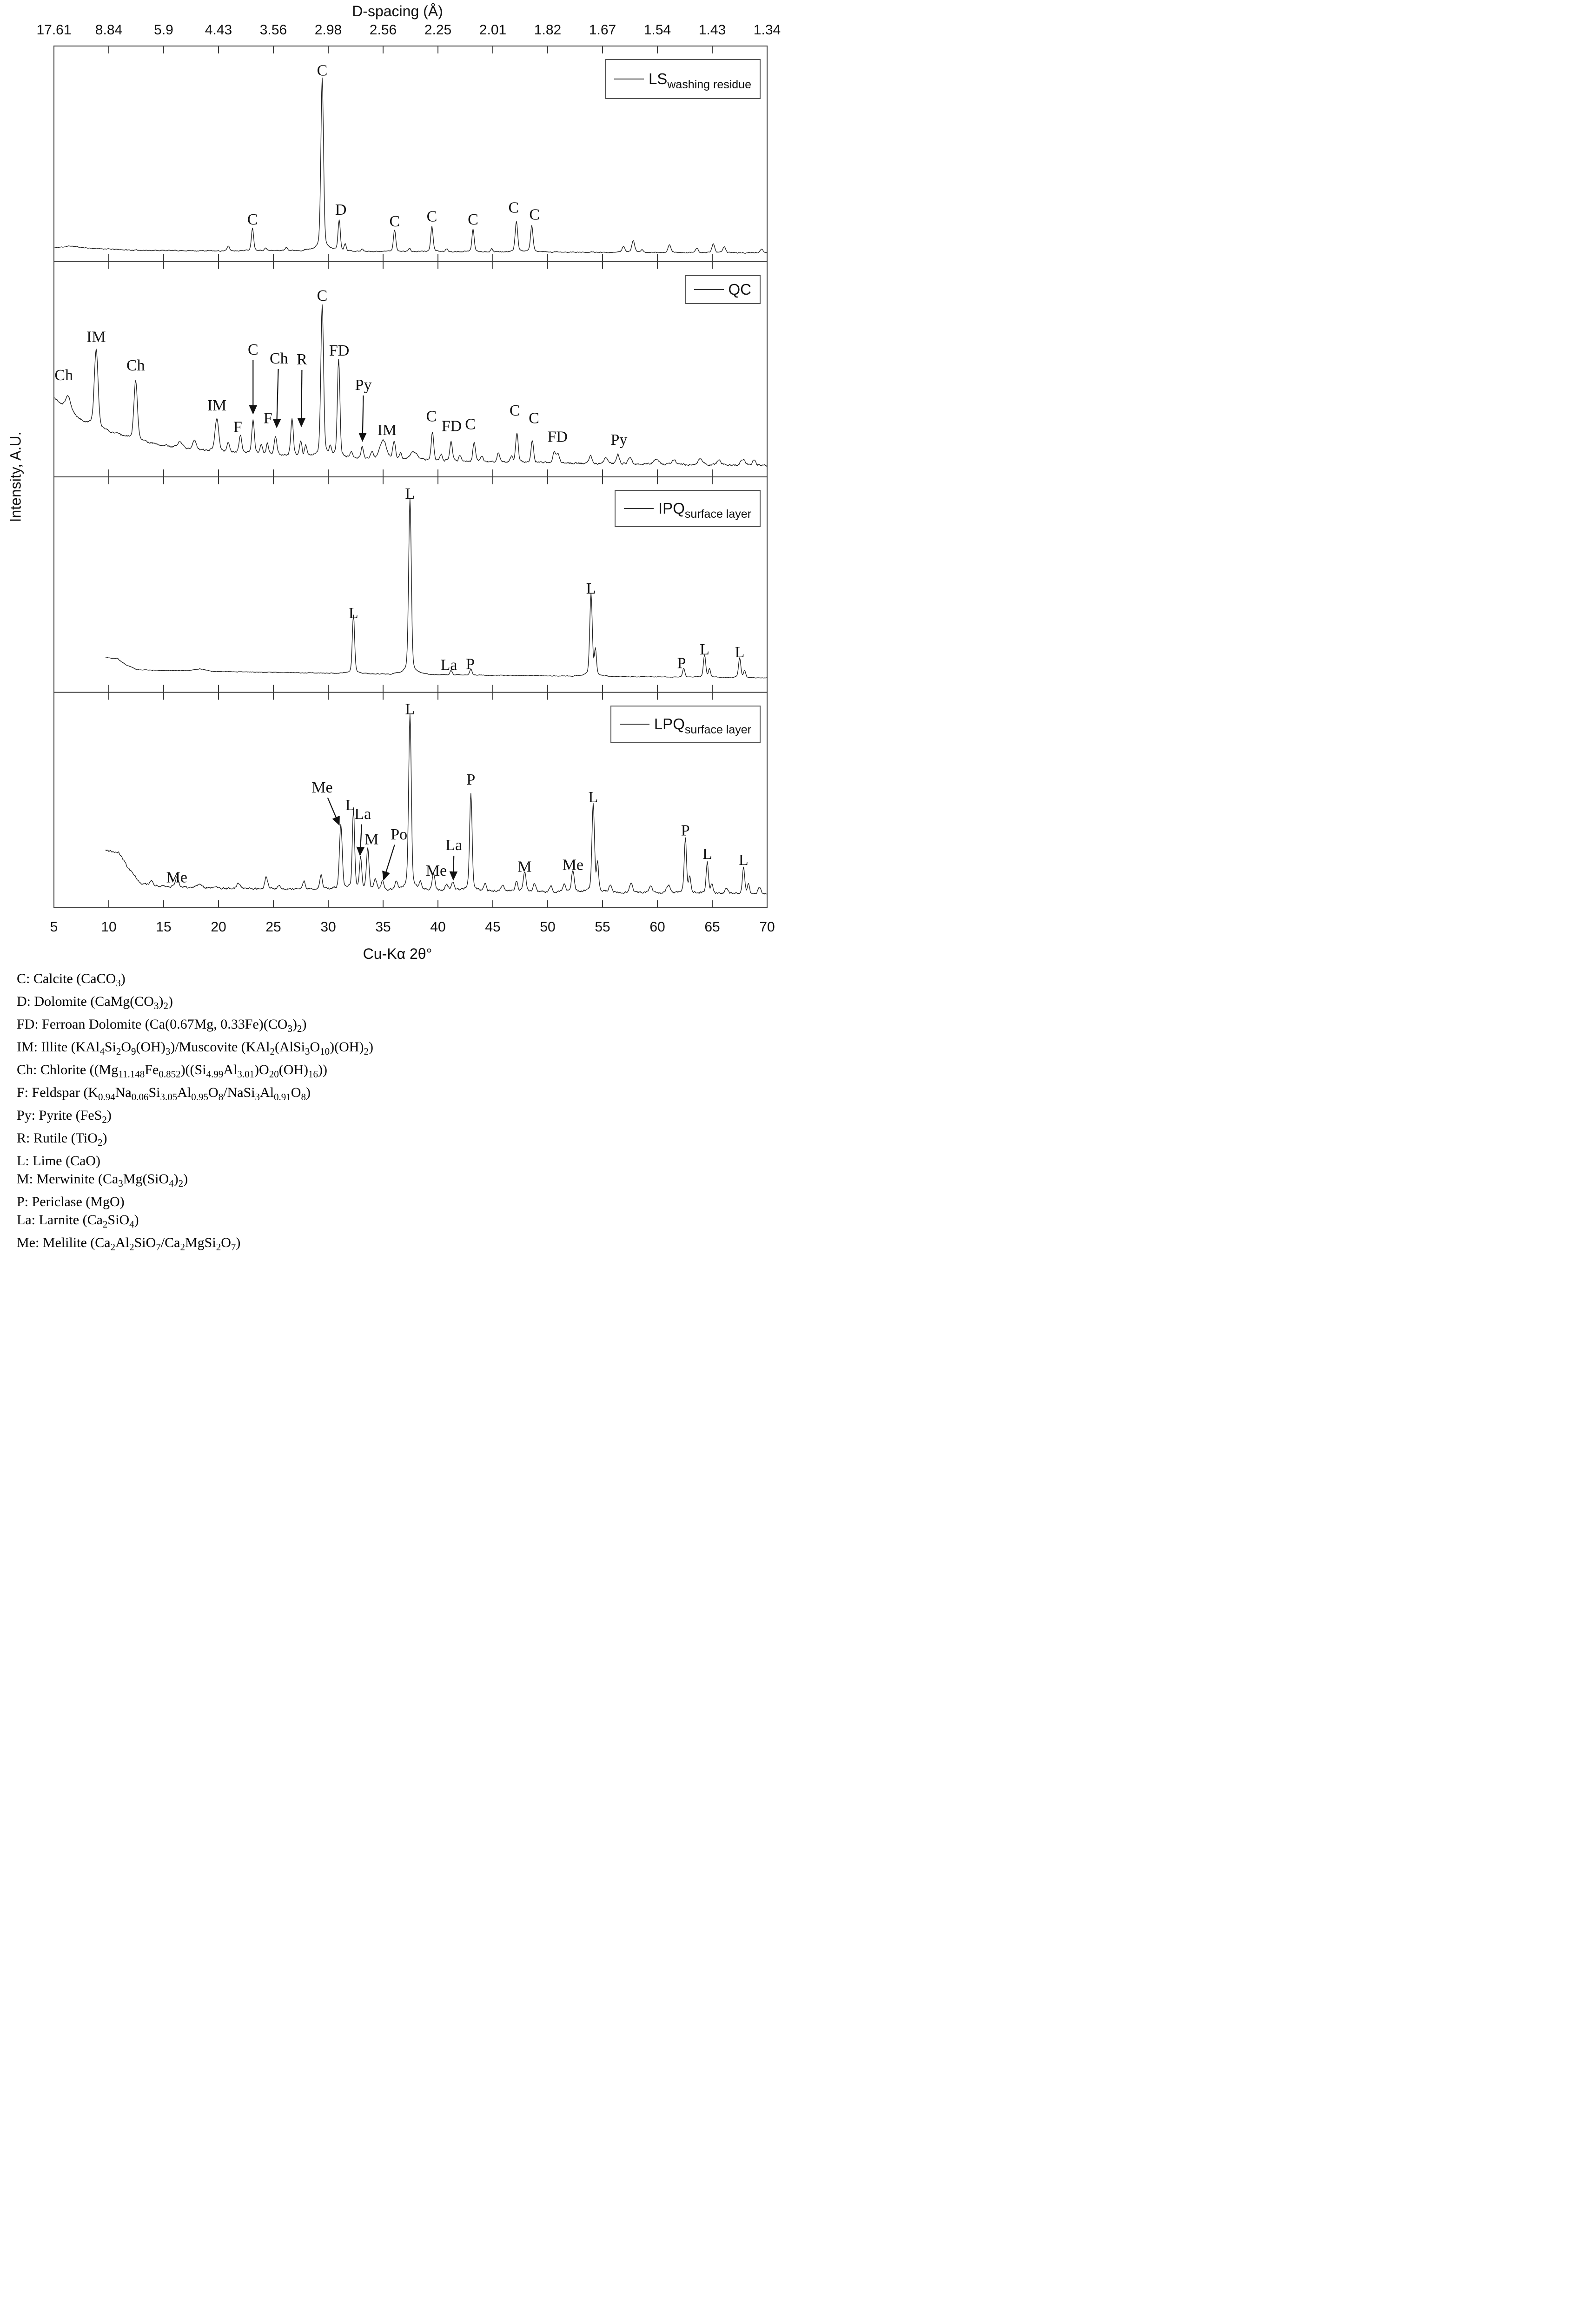 This screenshot has height=2324, width=1590. I want to click on y-axis-title: Intensity, A.U., so click(16, 476).